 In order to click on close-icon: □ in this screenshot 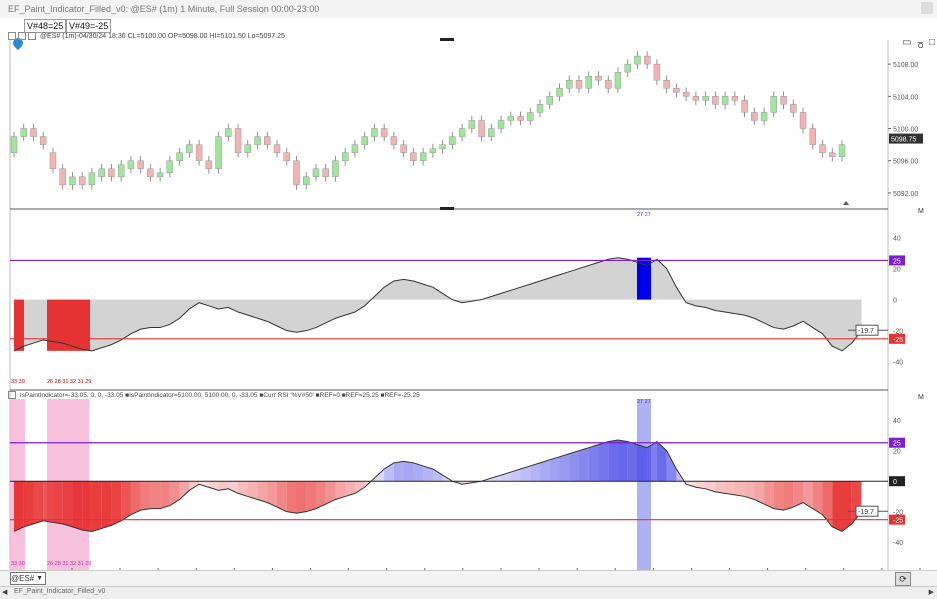, I will do `click(931, 42)`.